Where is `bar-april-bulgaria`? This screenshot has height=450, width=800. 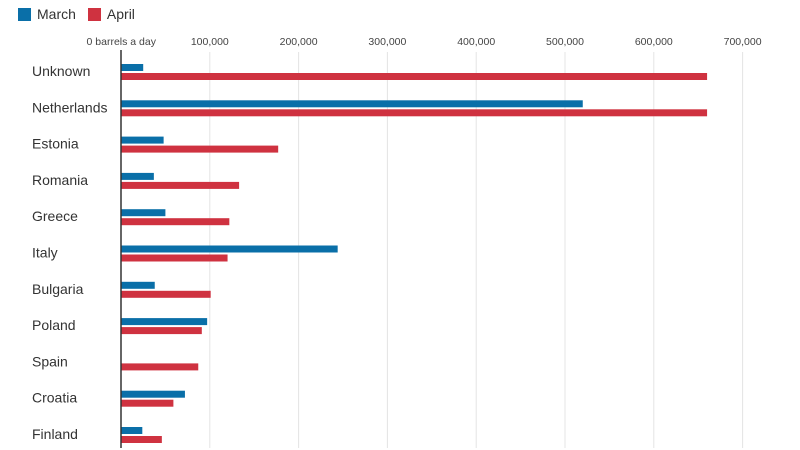
bar-april-bulgaria is located at coordinates (166, 294).